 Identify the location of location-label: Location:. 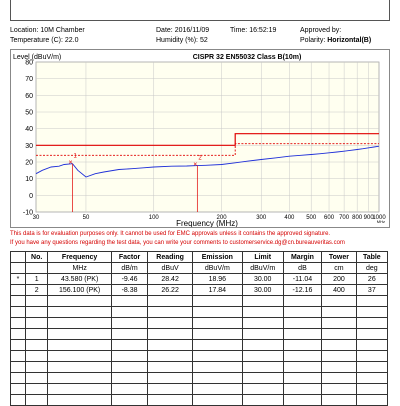
(24, 30).